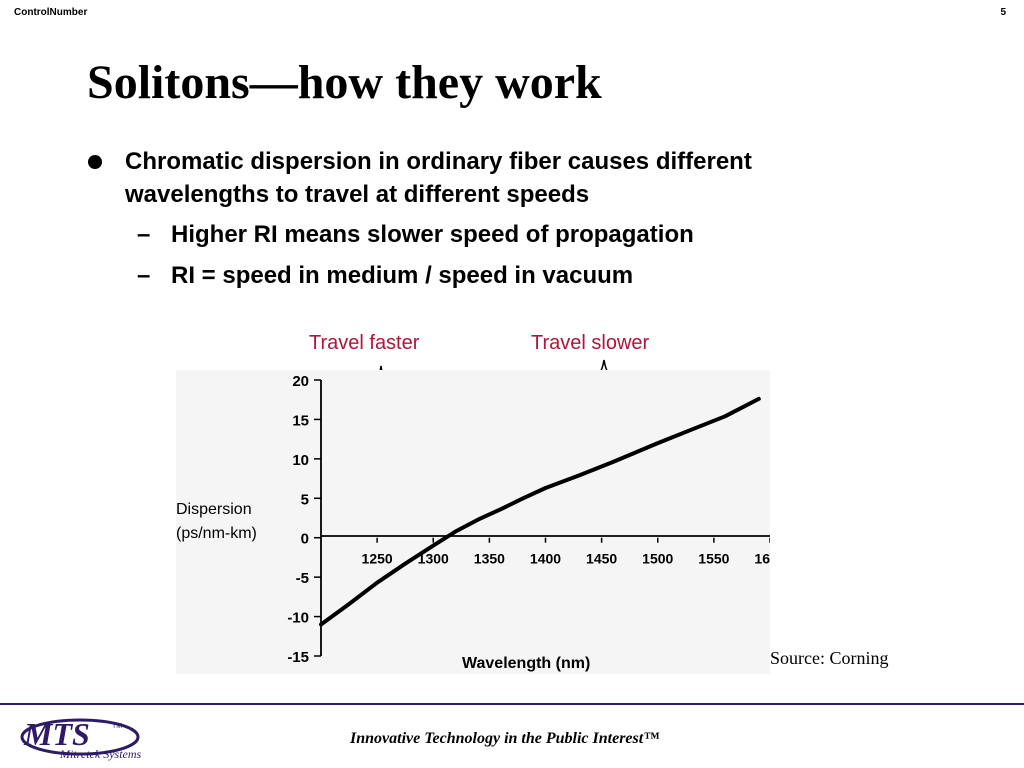  What do you see at coordinates (95, 162) in the screenshot?
I see `bullet-dot-icon` at bounding box center [95, 162].